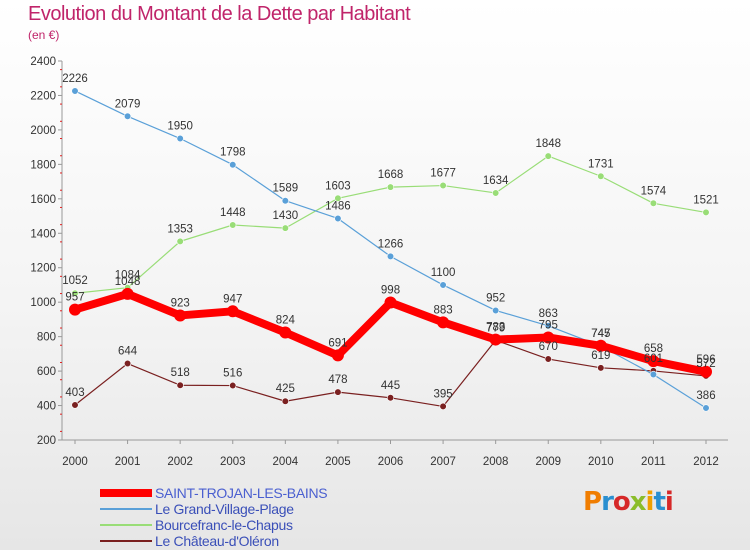  I want to click on data-label-0: 824, so click(286, 321).